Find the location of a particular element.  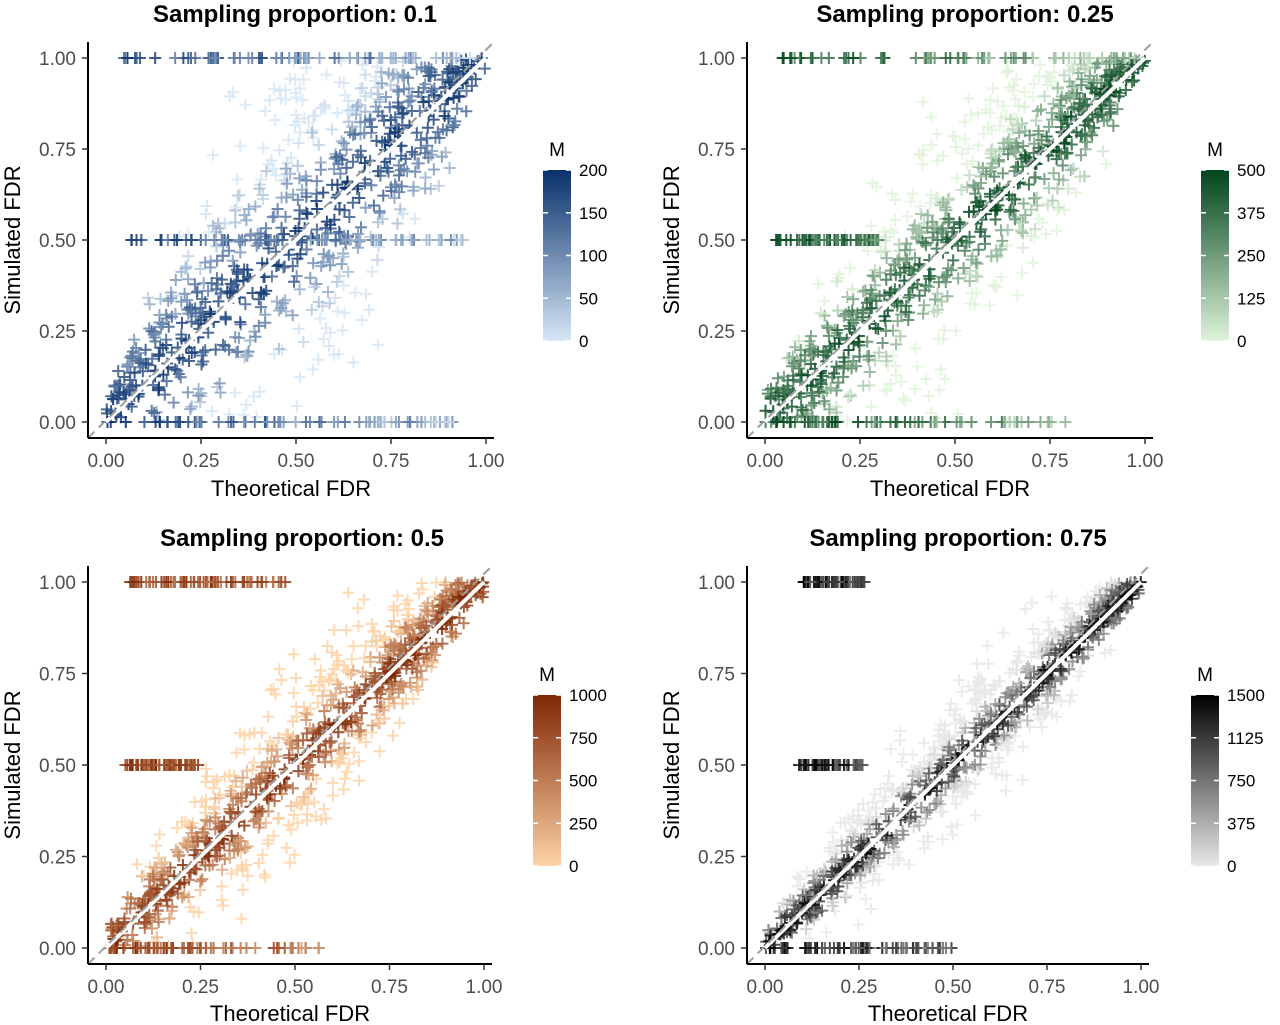

x-tick-label: 1.00 is located at coordinates (1145, 461).